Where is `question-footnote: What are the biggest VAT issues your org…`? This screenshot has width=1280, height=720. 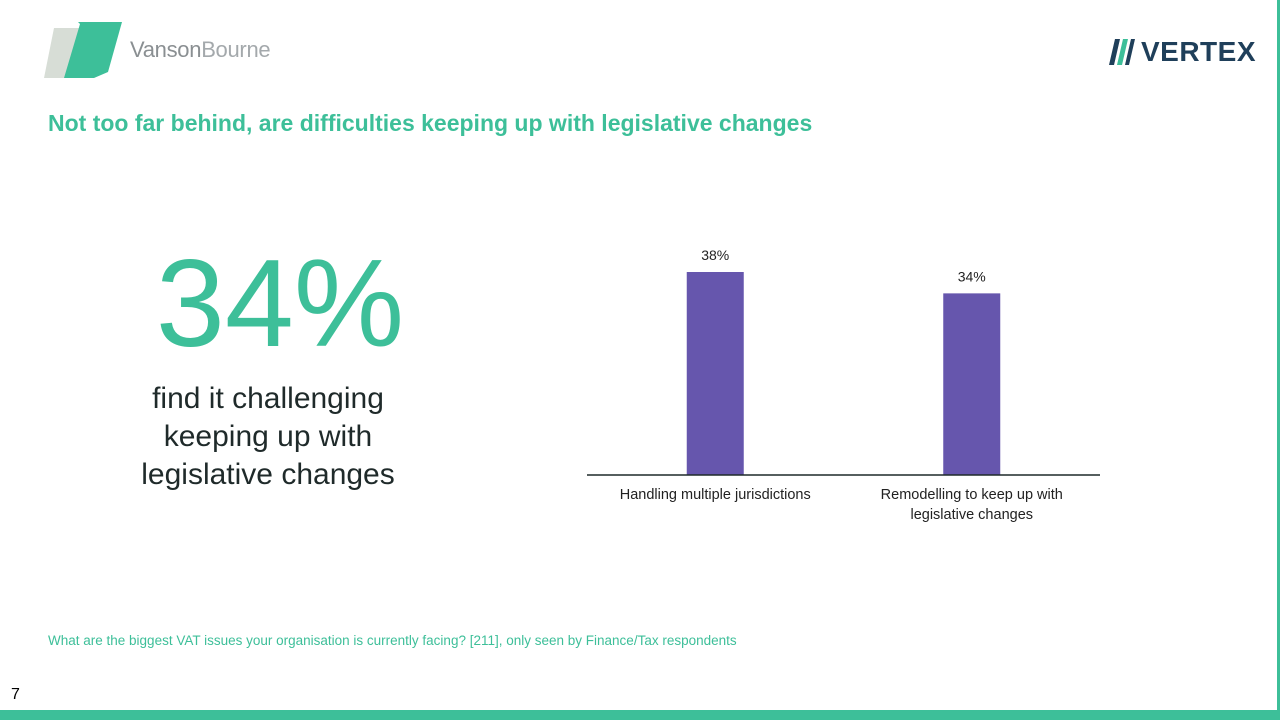
question-footnote: What are the biggest VAT issues your org… is located at coordinates (392, 640).